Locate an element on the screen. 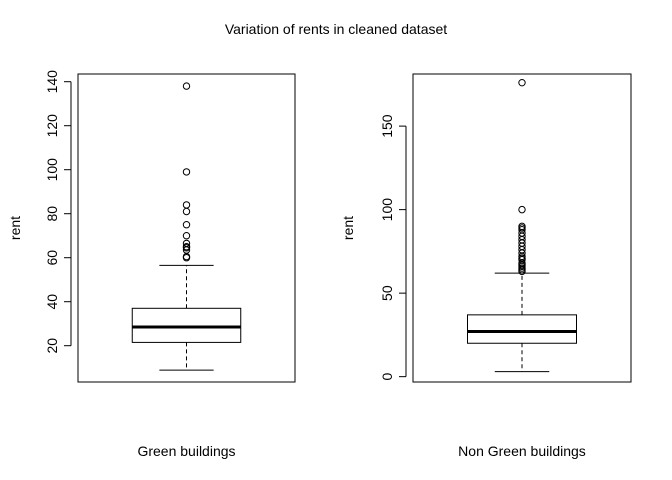  green-y-tick-label-120: 120 is located at coordinates (52, 126).